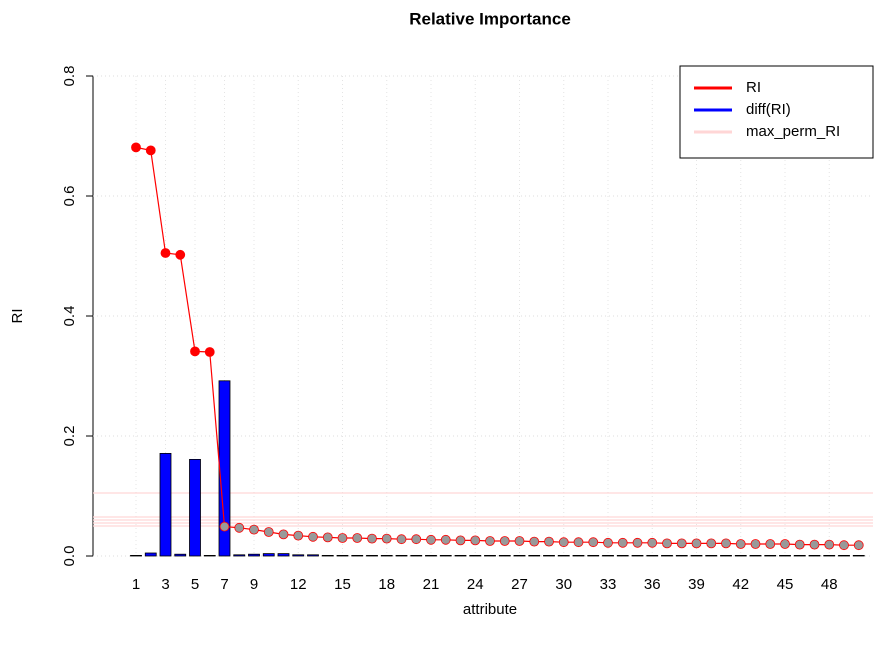 The image size is (888, 653). Describe the element at coordinates (165, 584) in the screenshot. I see `x-tick-label: 3` at that location.